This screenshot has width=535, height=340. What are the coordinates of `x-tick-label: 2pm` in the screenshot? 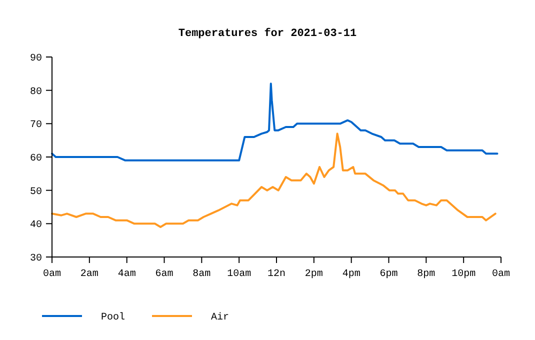 It's located at (313, 274).